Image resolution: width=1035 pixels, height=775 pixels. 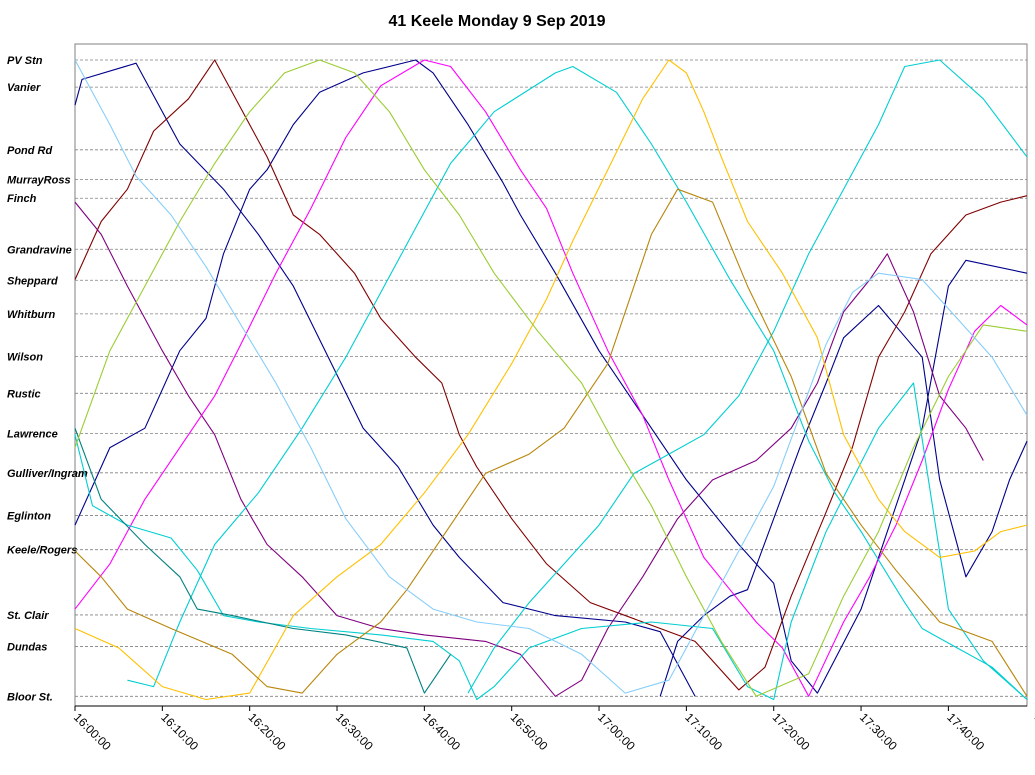 What do you see at coordinates (22, 199) in the screenshot?
I see `stop-label: Finch` at bounding box center [22, 199].